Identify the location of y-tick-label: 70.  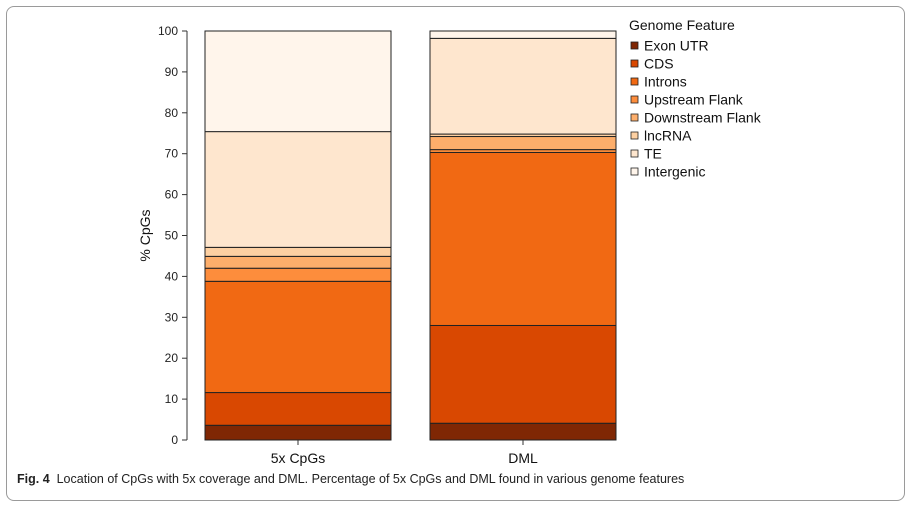
(172, 154).